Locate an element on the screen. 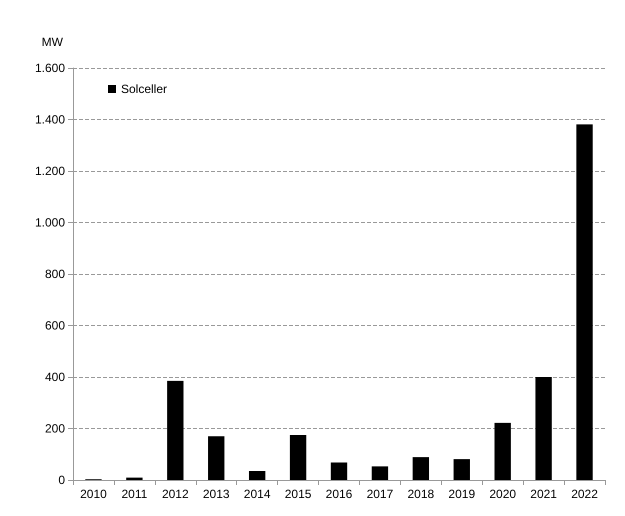  y-tick-label: 600 is located at coordinates (55, 325).